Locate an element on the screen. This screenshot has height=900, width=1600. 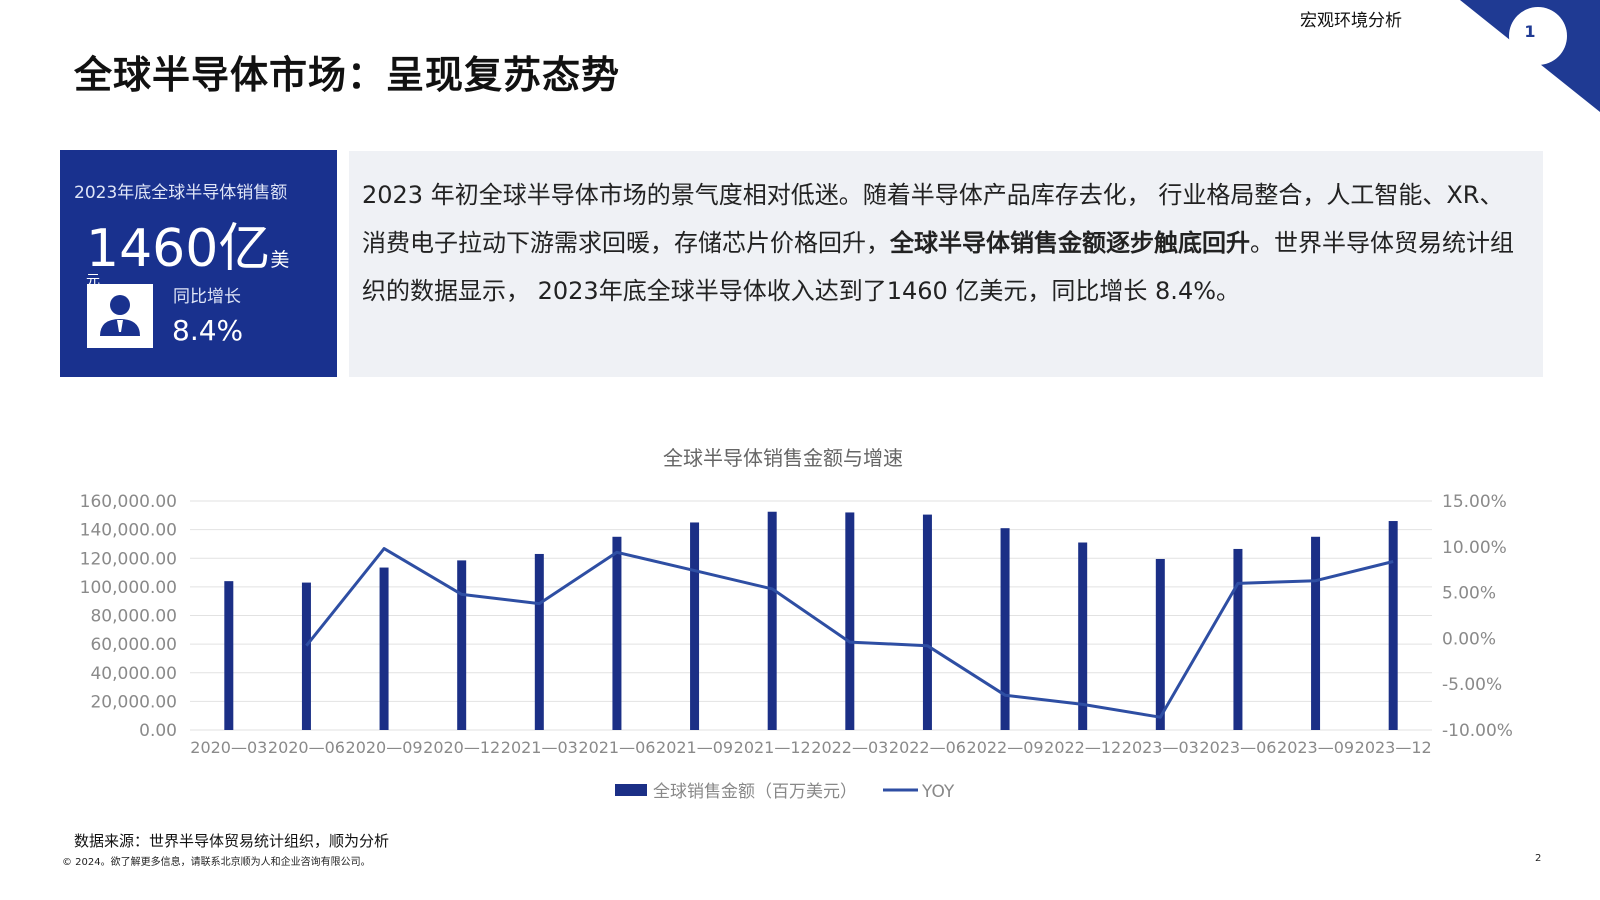
footer-page-number: 2 is located at coordinates (1538, 858).